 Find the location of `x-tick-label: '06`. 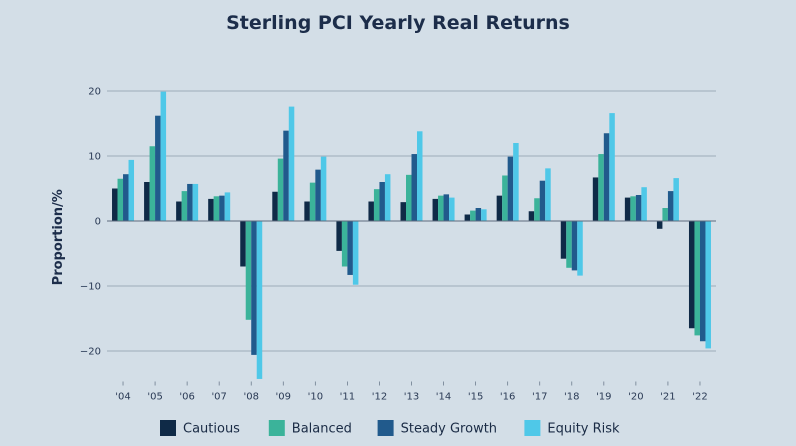

x-tick-label: '06 is located at coordinates (186, 397).